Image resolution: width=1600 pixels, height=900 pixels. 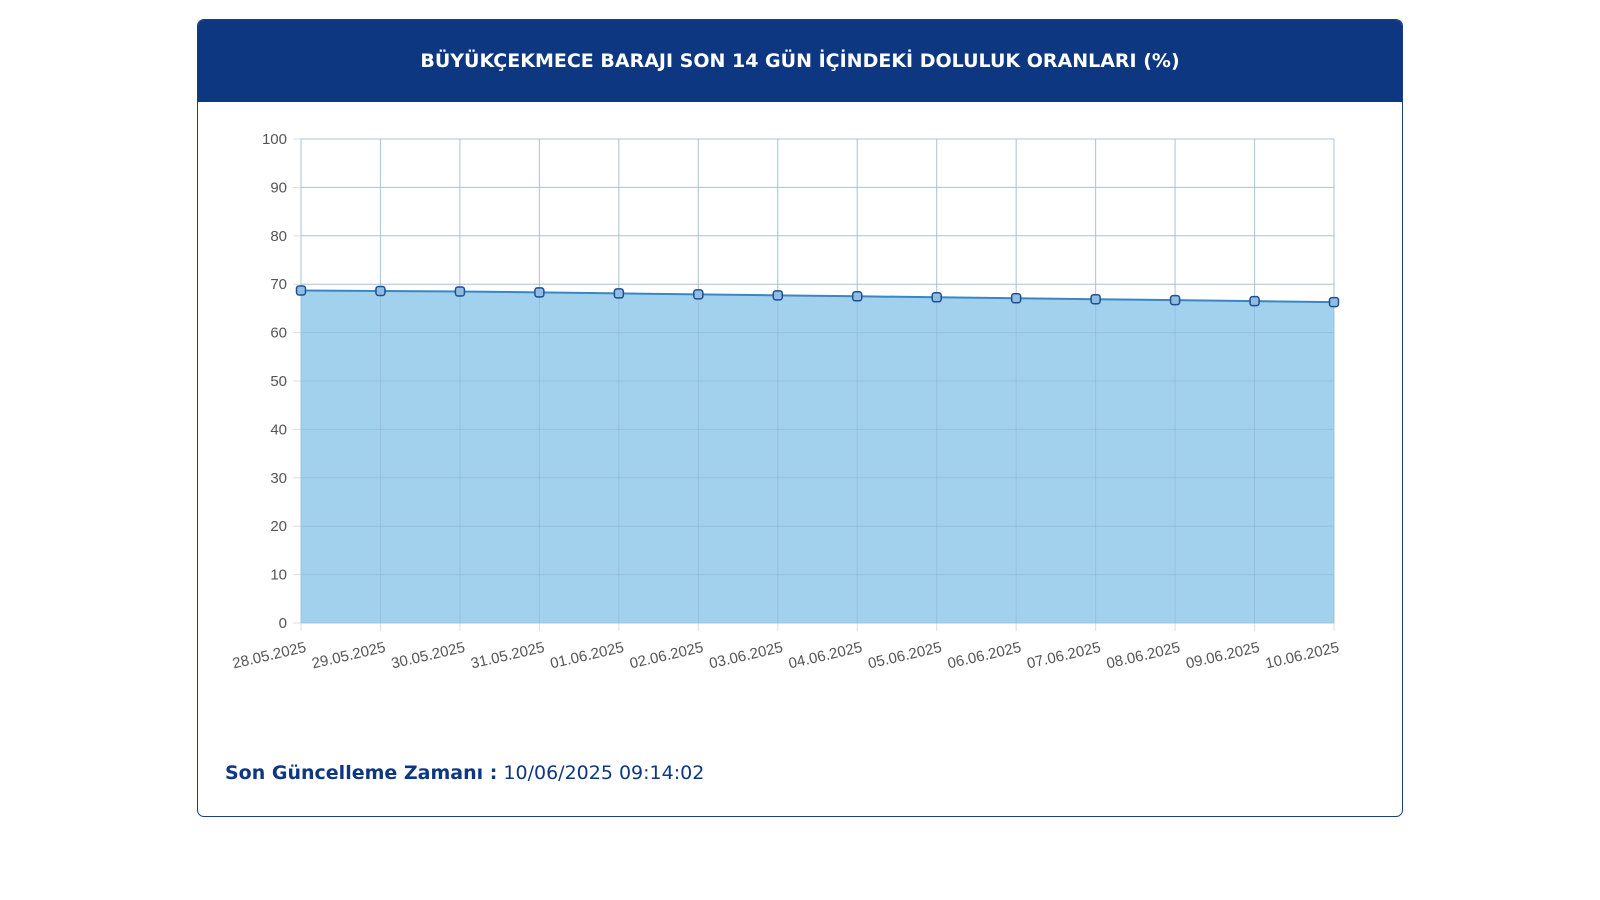 I want to click on x-tick-label: 30.05.2025, so click(x=428, y=655).